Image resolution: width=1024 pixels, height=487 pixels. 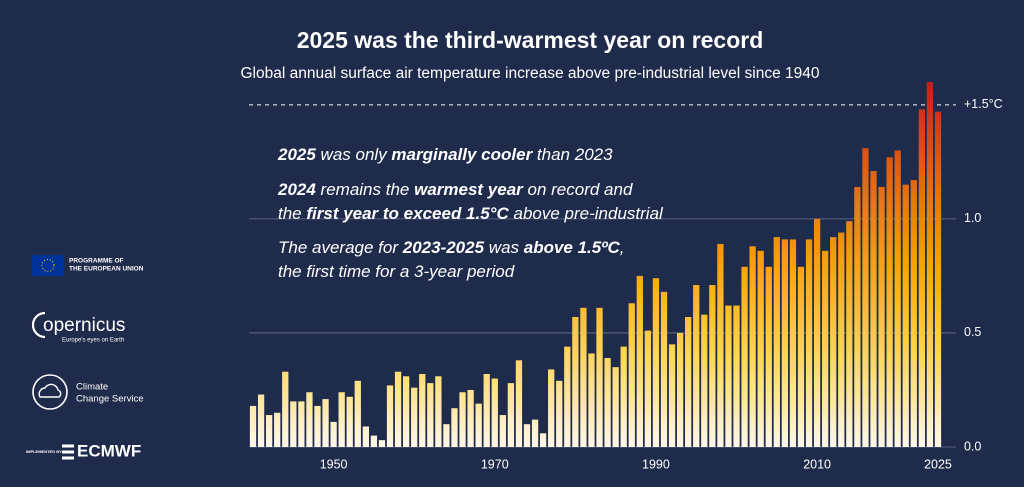 I want to click on annotation-text: on record and, so click(x=577, y=189).